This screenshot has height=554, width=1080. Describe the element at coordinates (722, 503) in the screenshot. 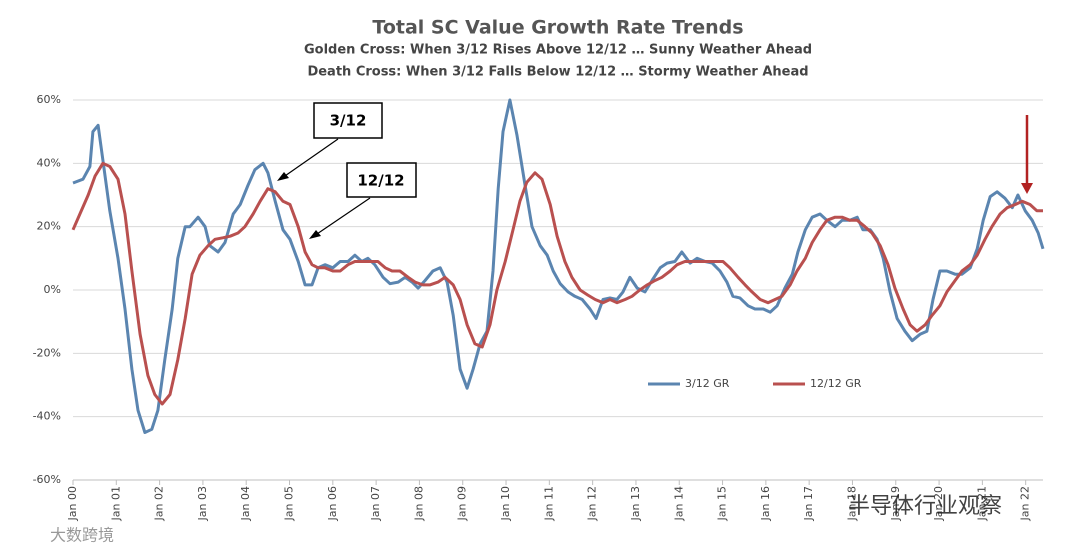

I see `x-tick-label: Jan 15` at that location.